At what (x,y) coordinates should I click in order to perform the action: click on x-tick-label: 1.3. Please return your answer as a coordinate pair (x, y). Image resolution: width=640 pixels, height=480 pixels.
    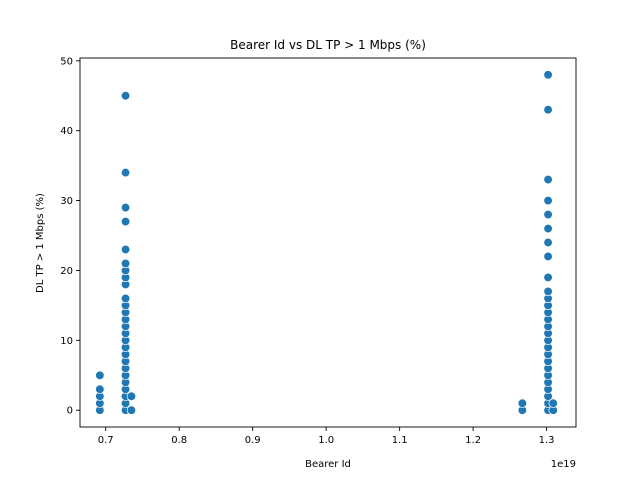
    Looking at the image, I should click on (547, 440).